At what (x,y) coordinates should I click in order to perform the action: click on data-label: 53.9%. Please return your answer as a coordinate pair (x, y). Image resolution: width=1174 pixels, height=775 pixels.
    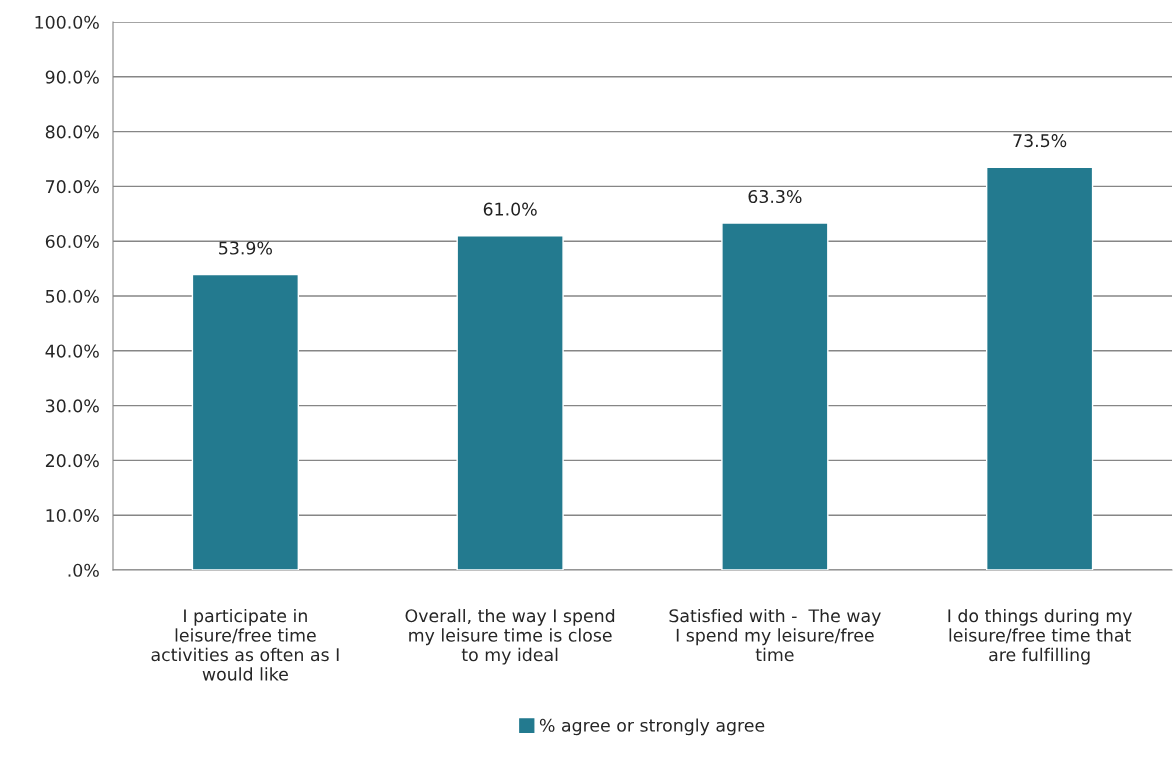
    Looking at the image, I should click on (245, 248).